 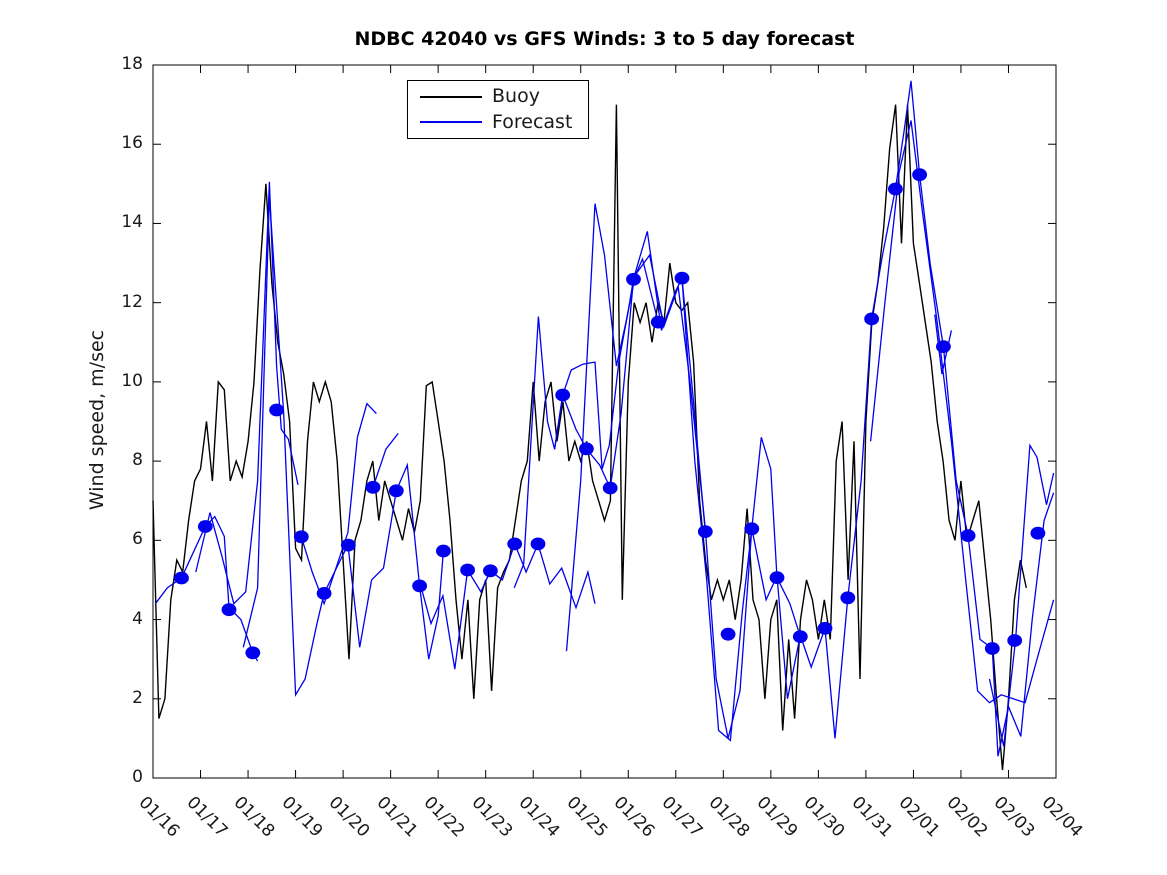 What do you see at coordinates (137, 539) in the screenshot?
I see `y-tick-label: 6` at bounding box center [137, 539].